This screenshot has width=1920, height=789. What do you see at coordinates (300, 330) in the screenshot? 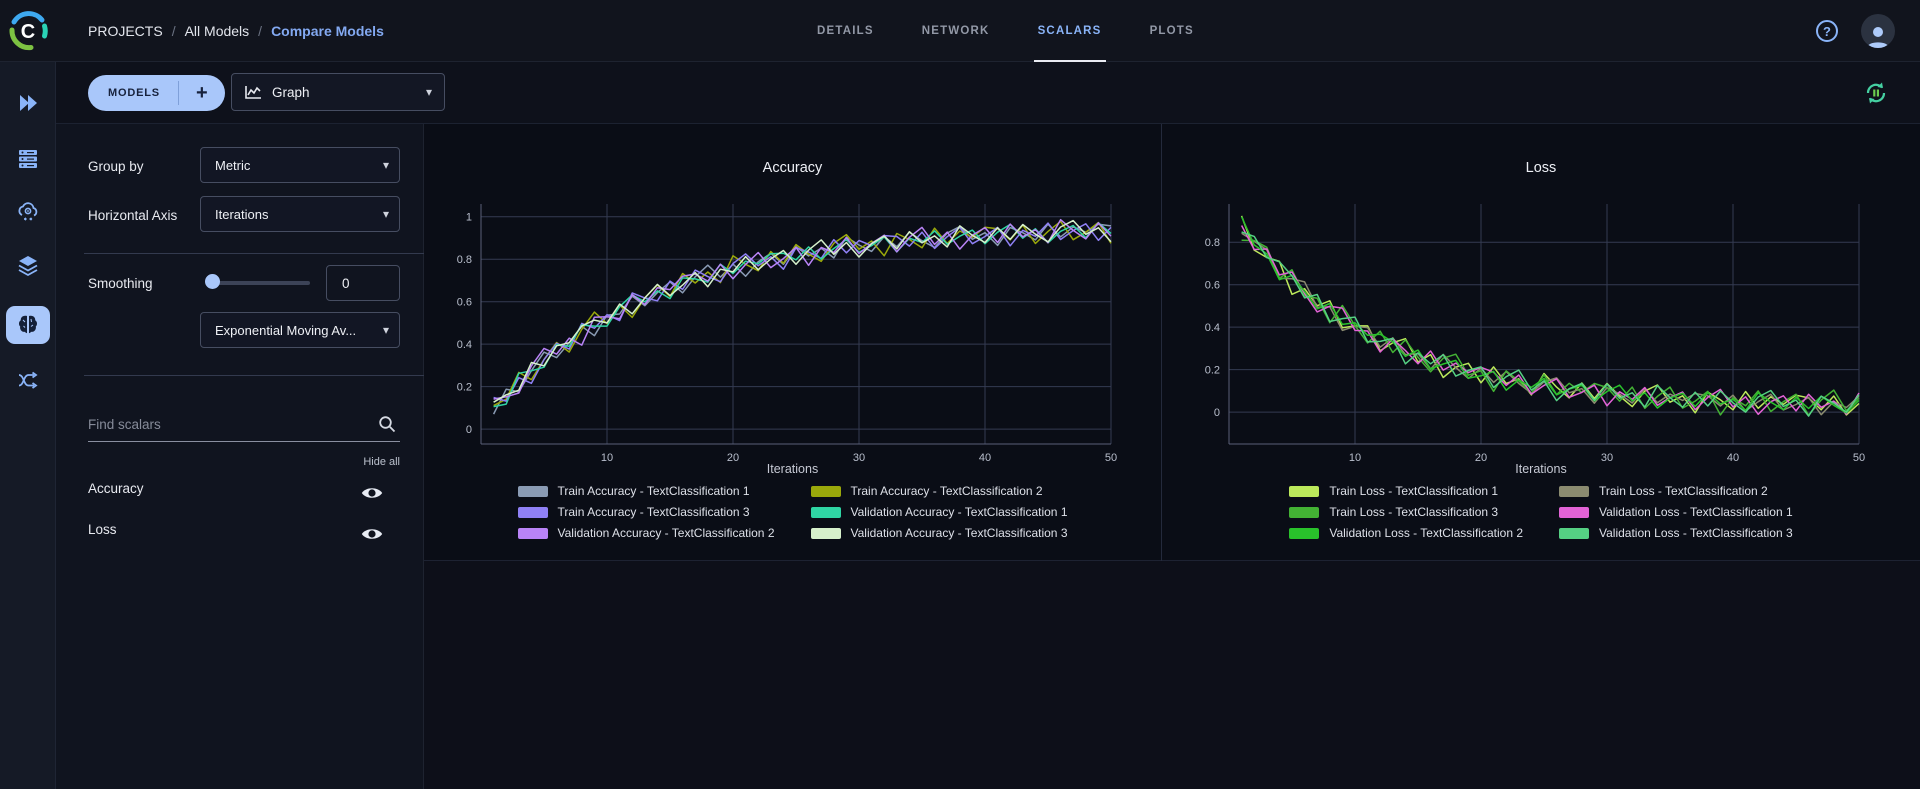
I see `smoothing-algorithm-dropdown: Exponential Moving Av... ▾` at bounding box center [300, 330].